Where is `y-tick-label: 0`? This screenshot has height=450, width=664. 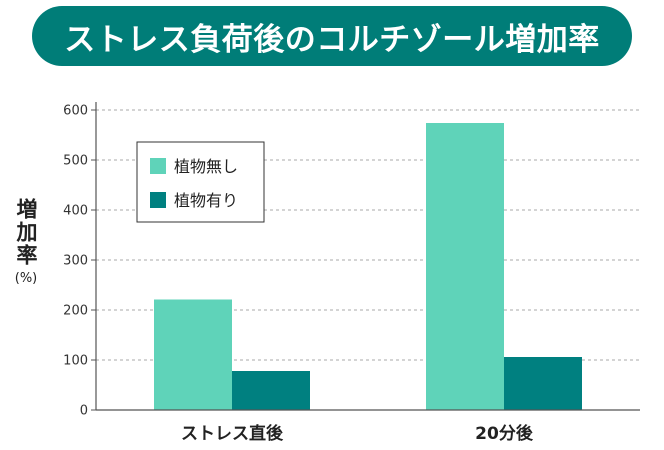 y-tick-label: 0 is located at coordinates (84, 411).